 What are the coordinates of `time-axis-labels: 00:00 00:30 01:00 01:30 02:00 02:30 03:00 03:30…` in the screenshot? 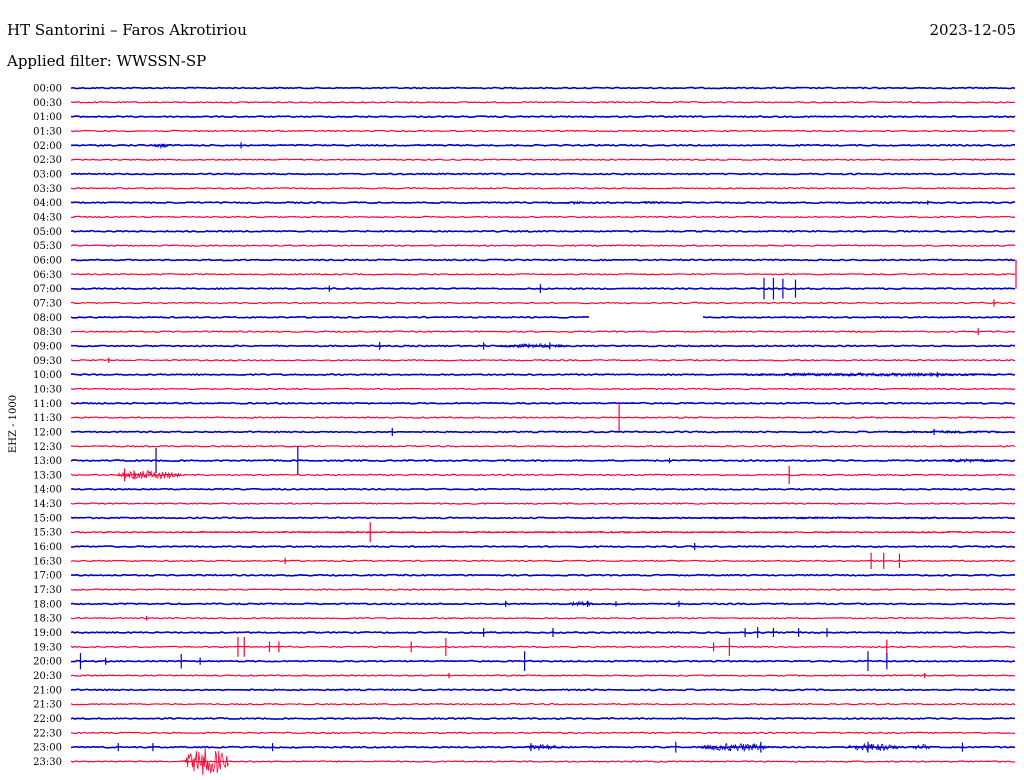 It's located at (47, 426).